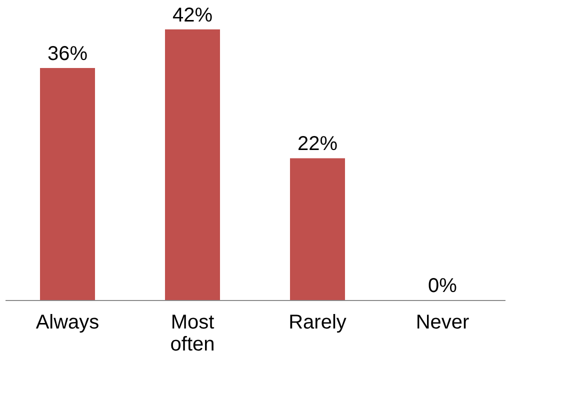 The height and width of the screenshot is (400, 585). What do you see at coordinates (443, 286) in the screenshot?
I see `data-label: 0%` at bounding box center [443, 286].